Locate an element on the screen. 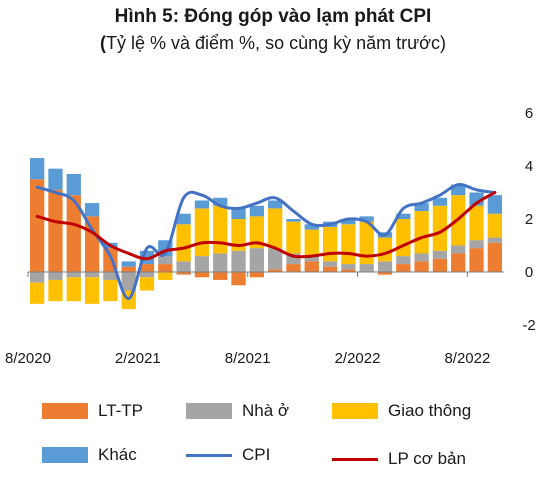  y-axis-labels: -2 0 2 4 6 is located at coordinates (528, 219).